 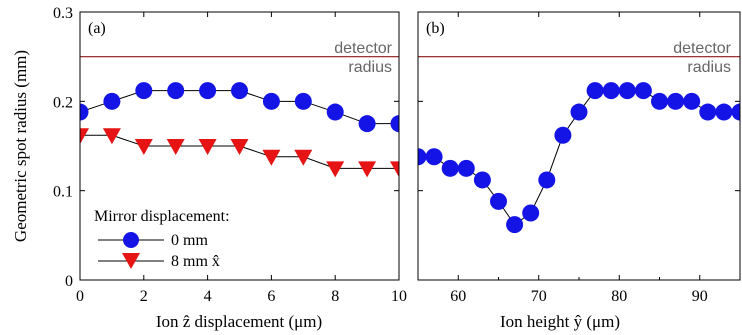 I want to click on legend-marker-8mm, so click(x=131, y=261).